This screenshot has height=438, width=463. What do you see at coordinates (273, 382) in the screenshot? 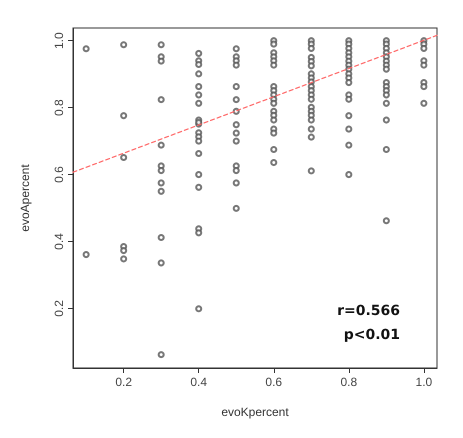
I see `x-tick-label: 0.6` at bounding box center [273, 382].